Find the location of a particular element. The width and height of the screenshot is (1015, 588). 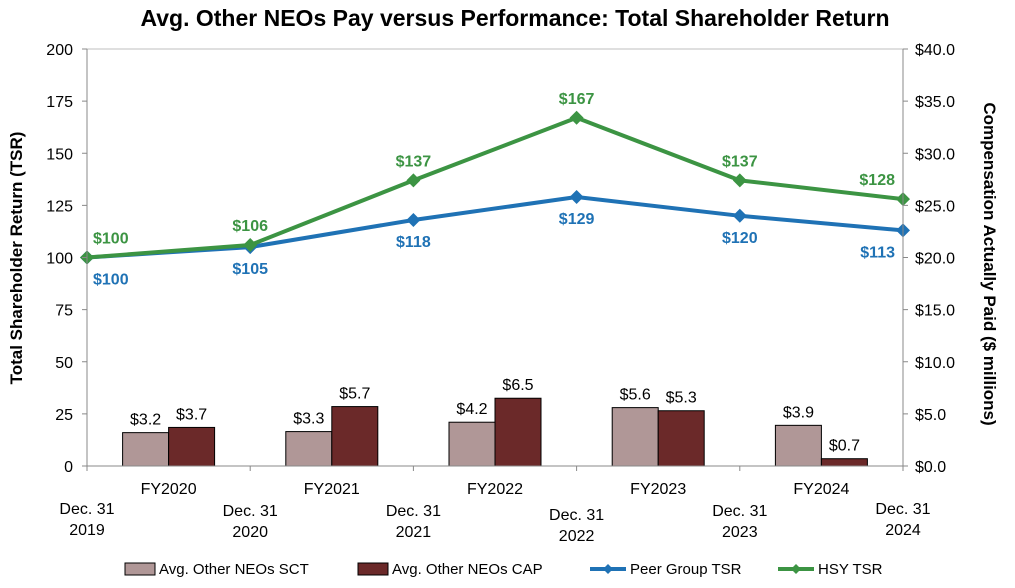

y-left-tick-label: 175 is located at coordinates (59, 102).